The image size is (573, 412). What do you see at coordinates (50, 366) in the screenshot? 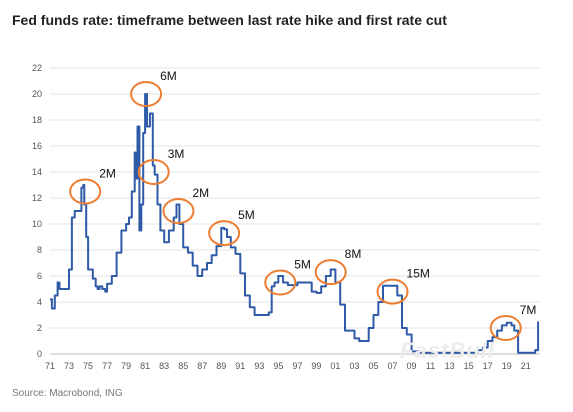
I see `x-tick-label: 71` at bounding box center [50, 366].